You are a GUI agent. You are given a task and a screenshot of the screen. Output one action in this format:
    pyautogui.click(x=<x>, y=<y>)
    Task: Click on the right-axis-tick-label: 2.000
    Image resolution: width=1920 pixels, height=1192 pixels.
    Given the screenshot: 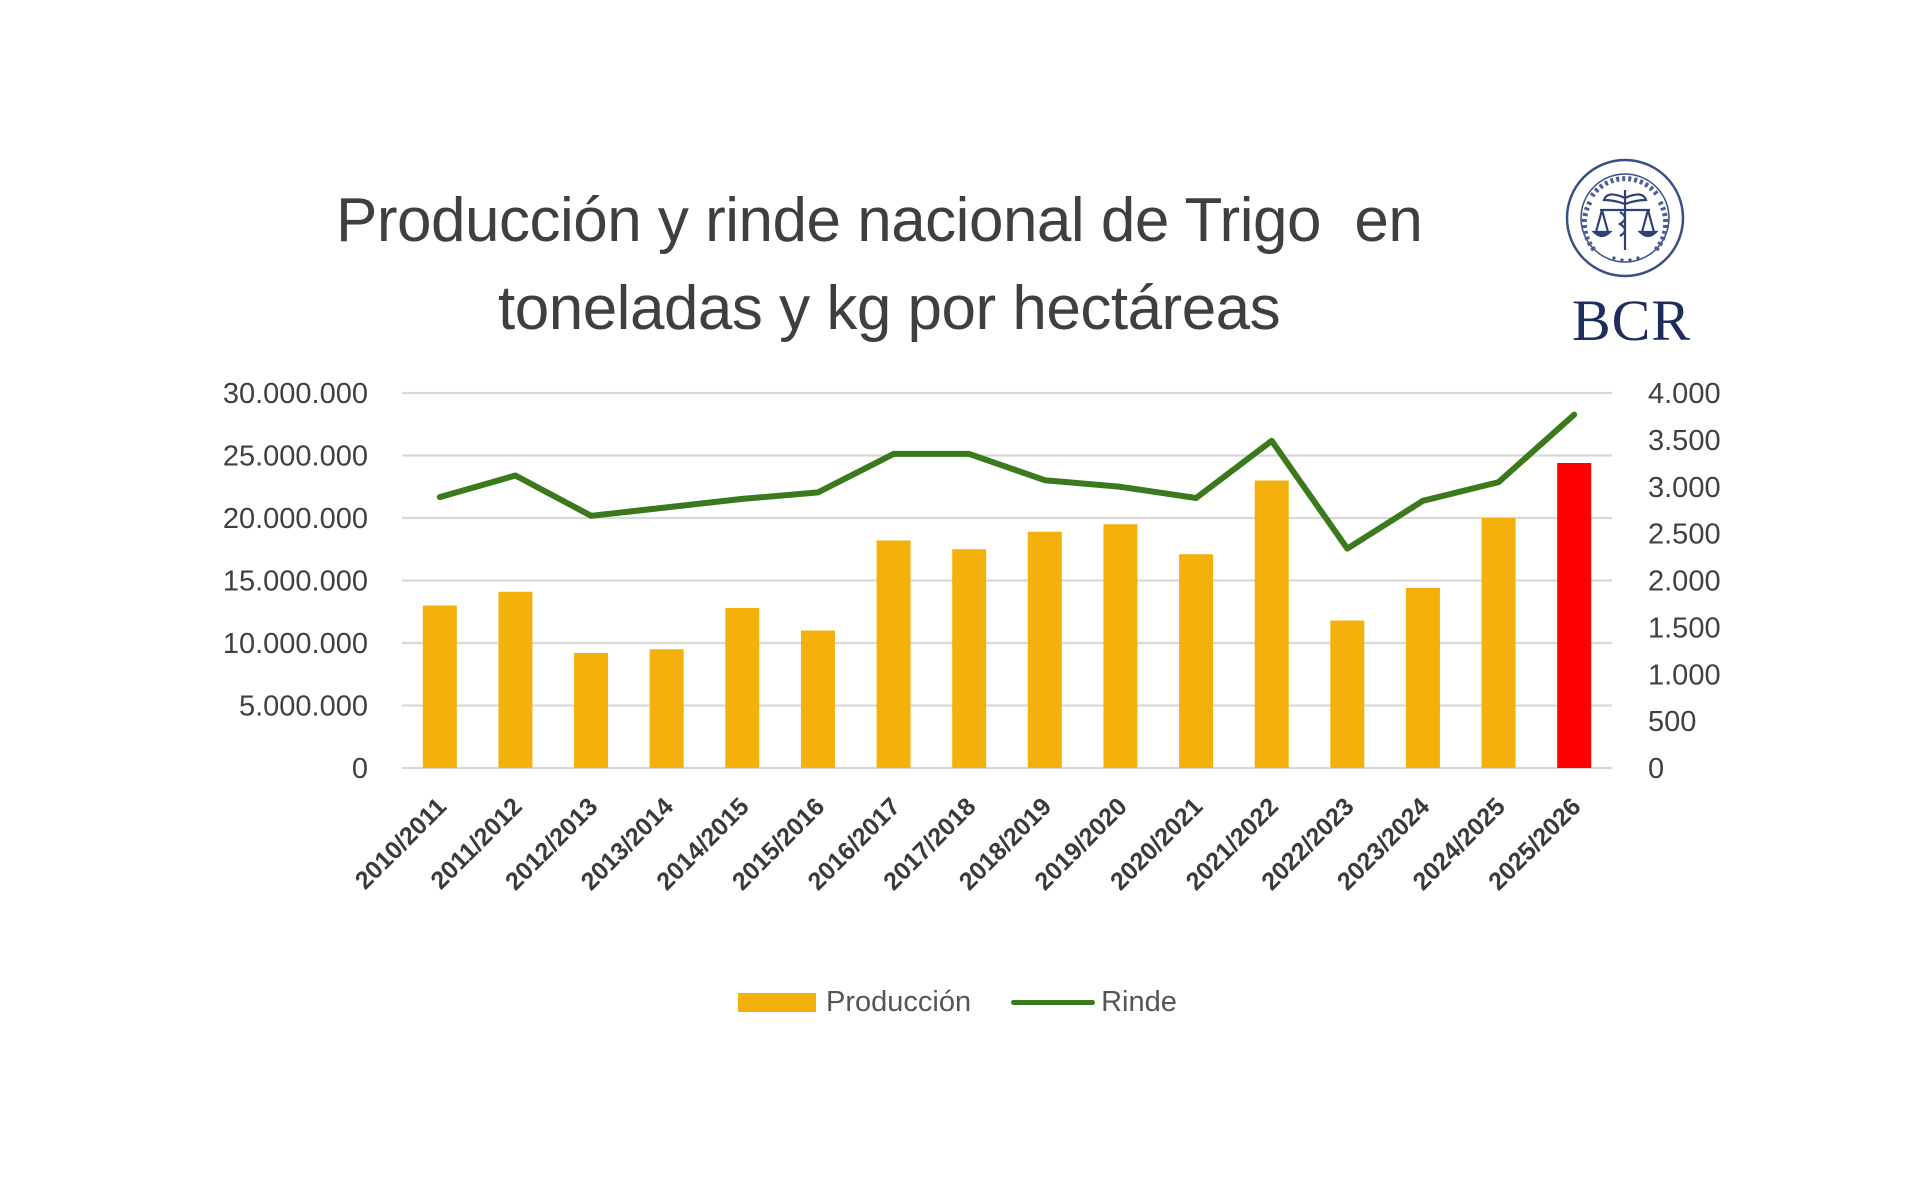 What is the action you would take?
    pyautogui.click(x=1684, y=582)
    